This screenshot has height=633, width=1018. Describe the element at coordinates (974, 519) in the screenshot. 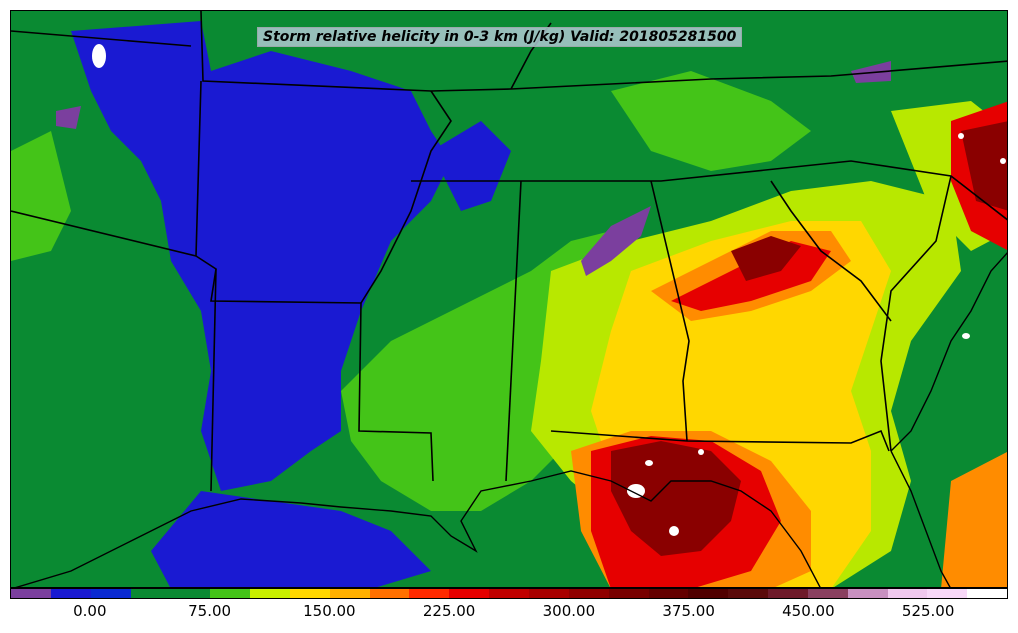

I see `high-helicity-region` at that location.